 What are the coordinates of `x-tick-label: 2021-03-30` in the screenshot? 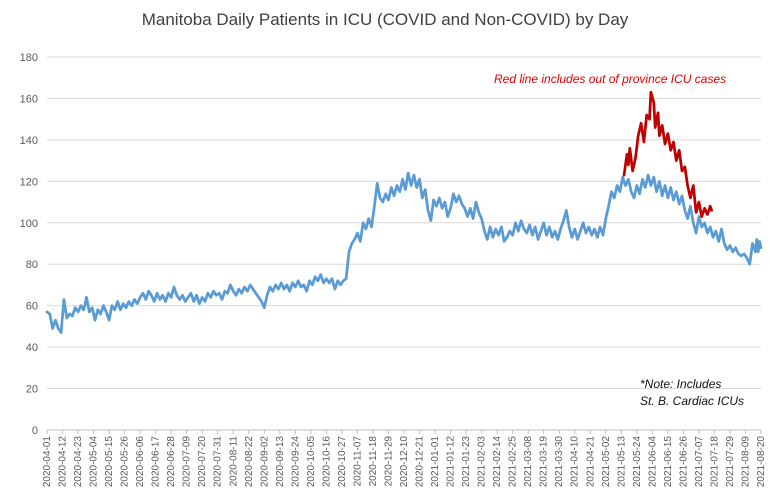 It's located at (559, 462).